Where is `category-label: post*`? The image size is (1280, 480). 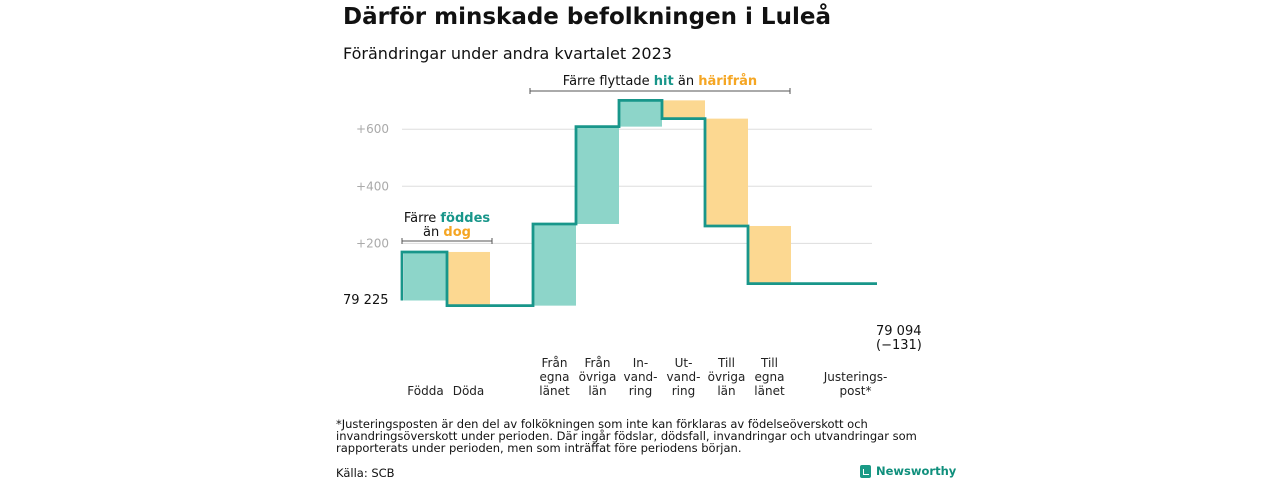
category-label: post* is located at coordinates (856, 391).